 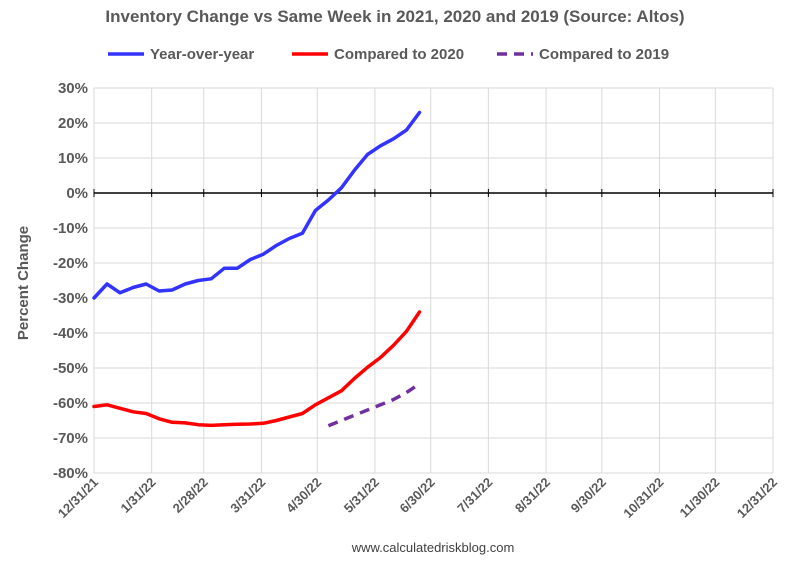 What do you see at coordinates (70, 473) in the screenshot?
I see `y-tick-label: -80%` at bounding box center [70, 473].